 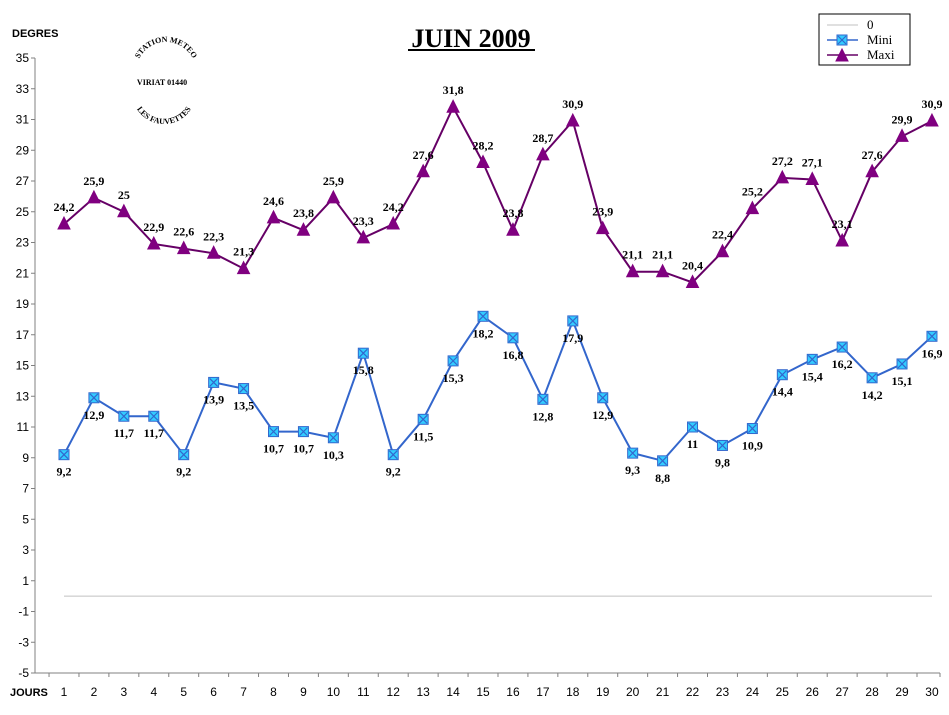 What do you see at coordinates (842, 54) in the screenshot?
I see `legend-marker-maxi-shape` at bounding box center [842, 54].